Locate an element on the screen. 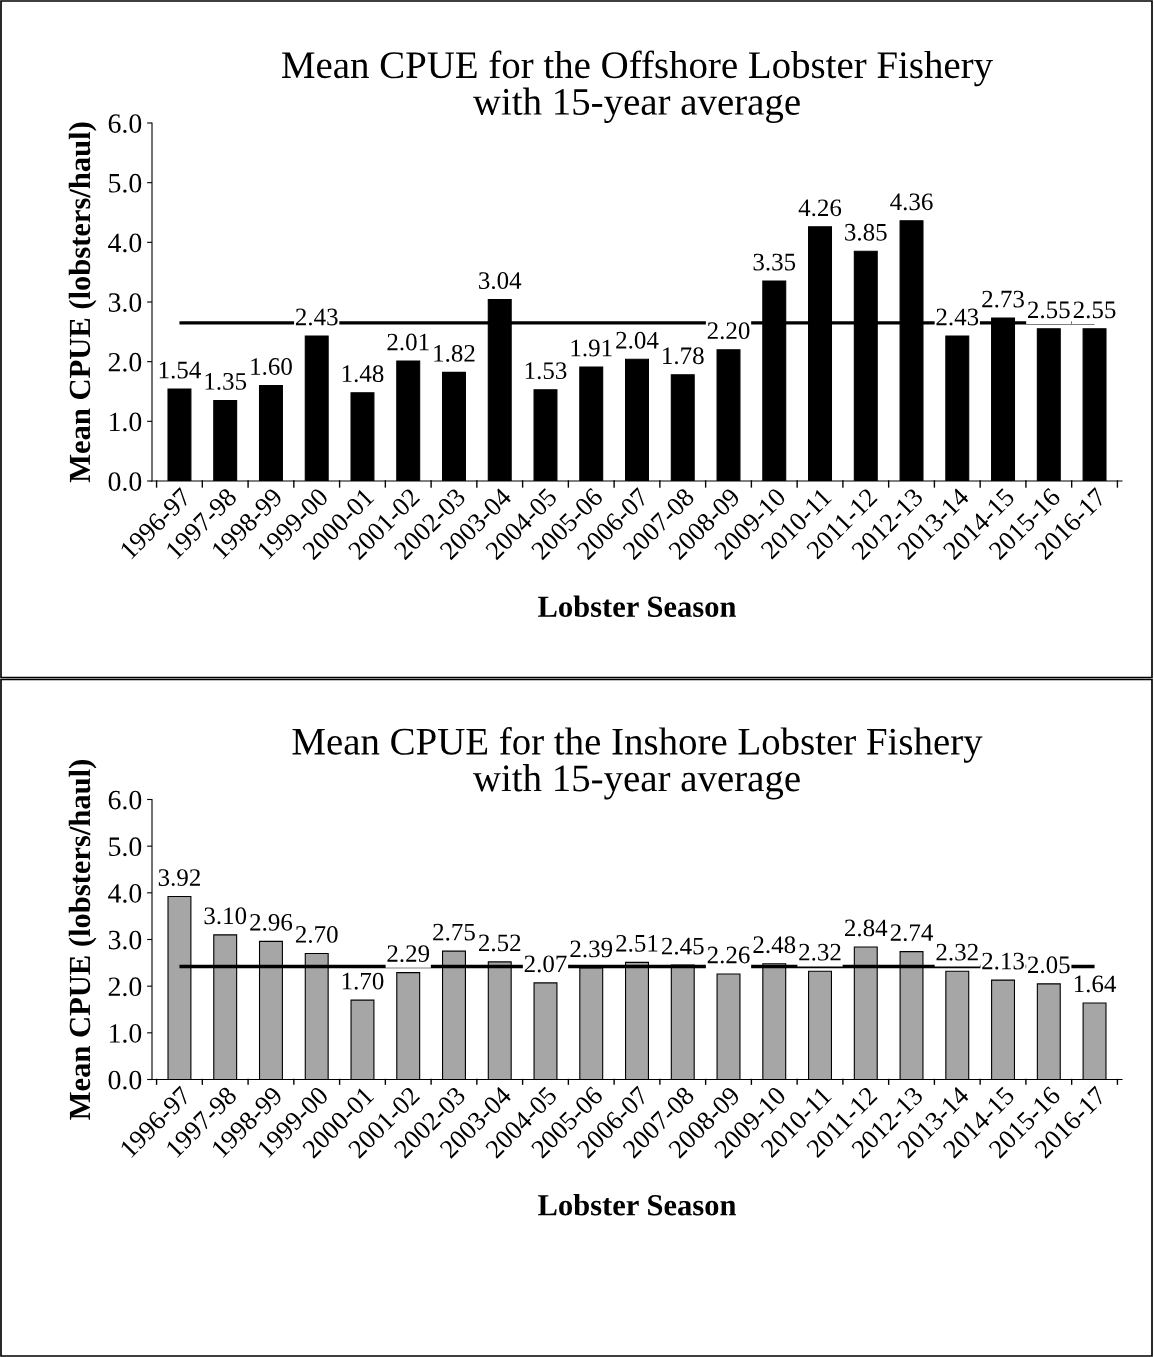  data-label: 1.64 is located at coordinates (1095, 984).